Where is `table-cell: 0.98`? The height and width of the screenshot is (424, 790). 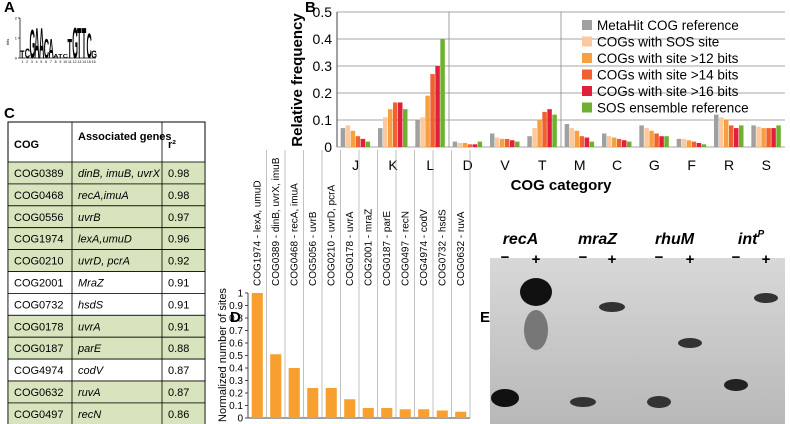 table-cell: 0.98 is located at coordinates (178, 196).